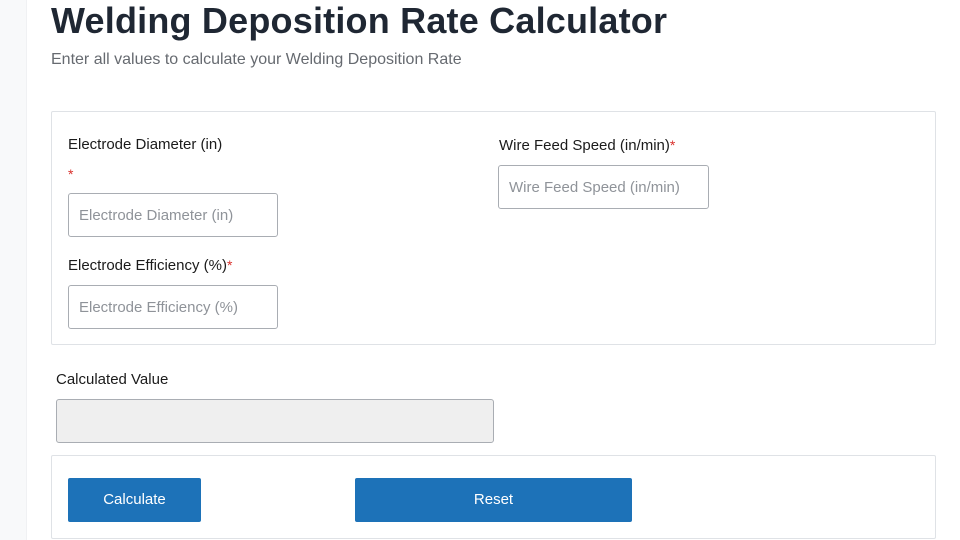 The height and width of the screenshot is (540, 960). What do you see at coordinates (603, 187) in the screenshot?
I see `wire-feed-speed-input` at bounding box center [603, 187].